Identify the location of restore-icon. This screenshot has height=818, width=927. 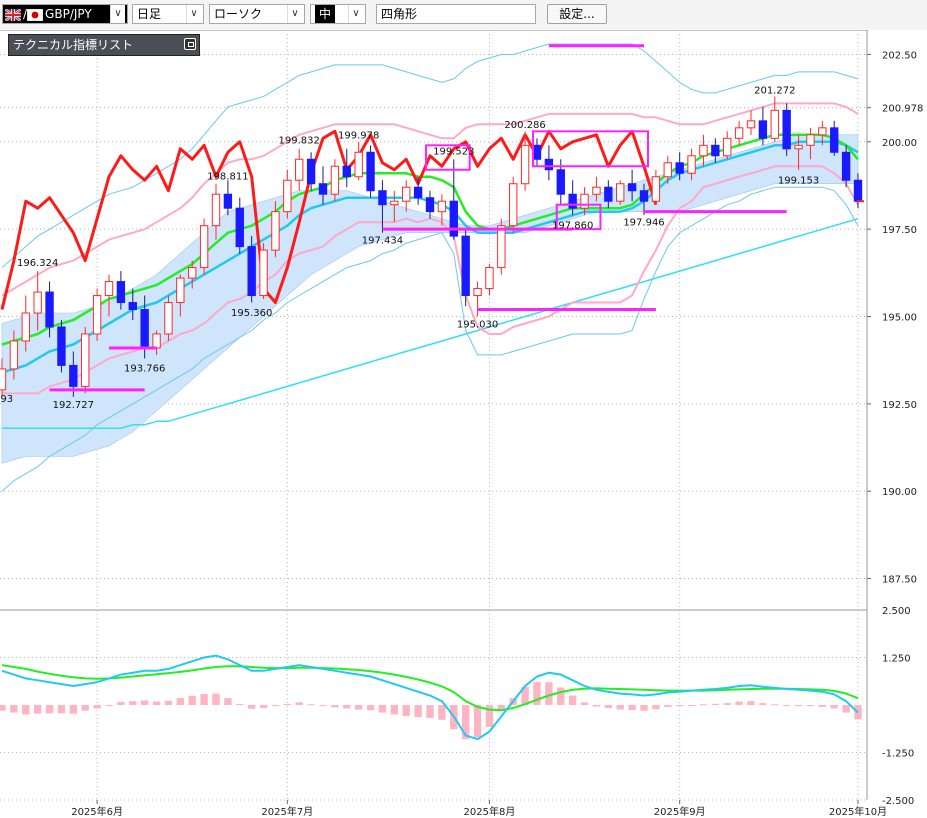
(190, 44).